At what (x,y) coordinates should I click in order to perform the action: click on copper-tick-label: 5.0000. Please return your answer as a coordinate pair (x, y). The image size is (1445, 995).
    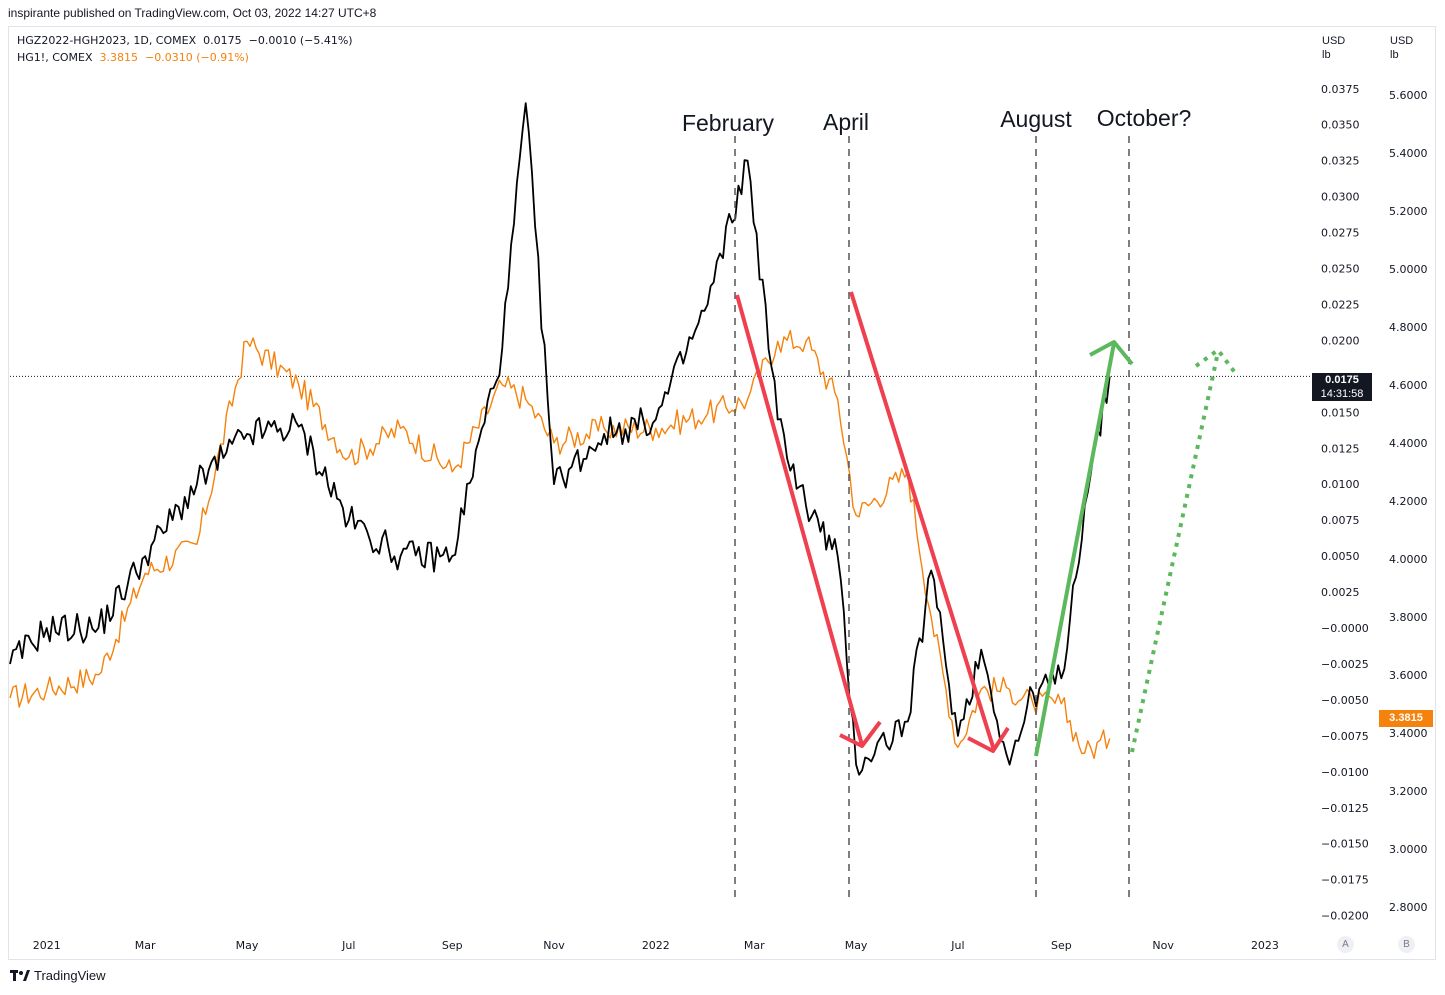
    Looking at the image, I should click on (1408, 269).